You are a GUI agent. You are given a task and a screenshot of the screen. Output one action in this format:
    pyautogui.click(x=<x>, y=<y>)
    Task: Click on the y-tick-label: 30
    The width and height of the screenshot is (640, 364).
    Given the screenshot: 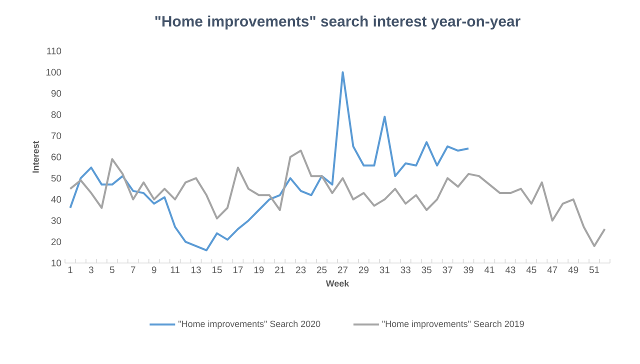 What is the action you would take?
    pyautogui.click(x=56, y=220)
    